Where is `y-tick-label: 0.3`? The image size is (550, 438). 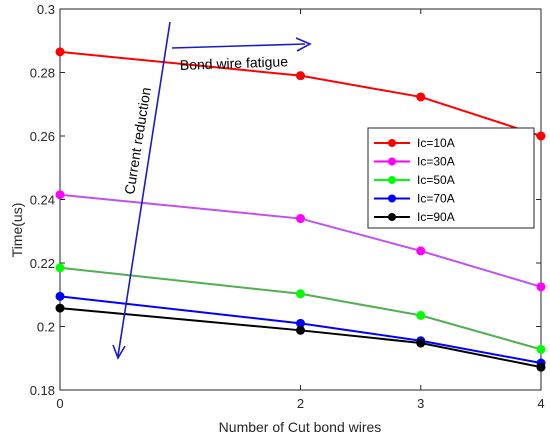
y-tick-label: 0.3 is located at coordinates (46, 9).